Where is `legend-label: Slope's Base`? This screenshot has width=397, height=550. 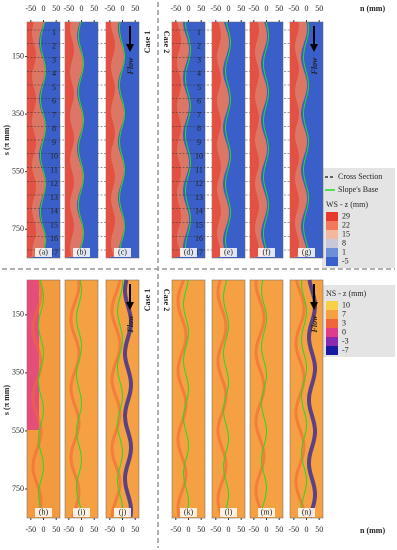
legend-label: Slope's Base is located at coordinates (358, 189).